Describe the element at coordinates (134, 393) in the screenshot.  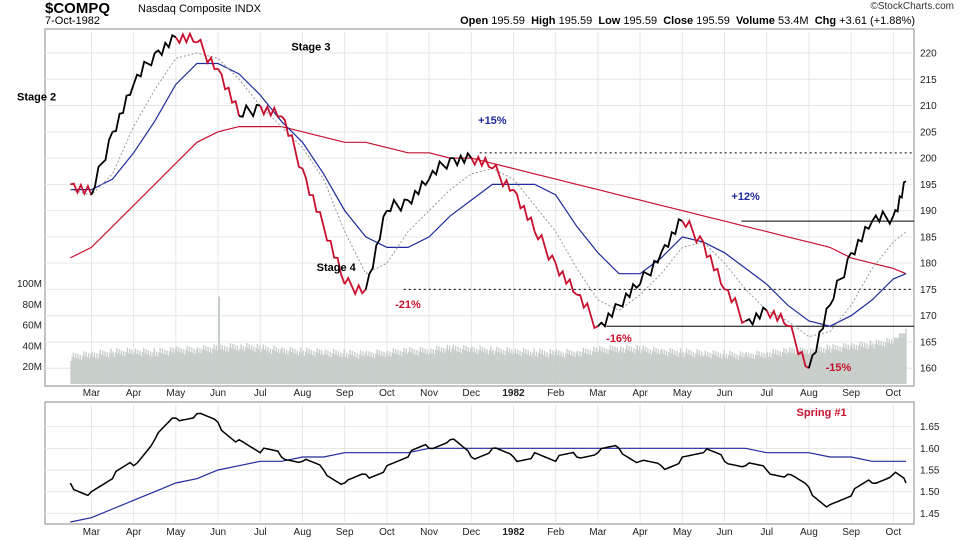
I see `main-x-tick-label: Apr` at that location.